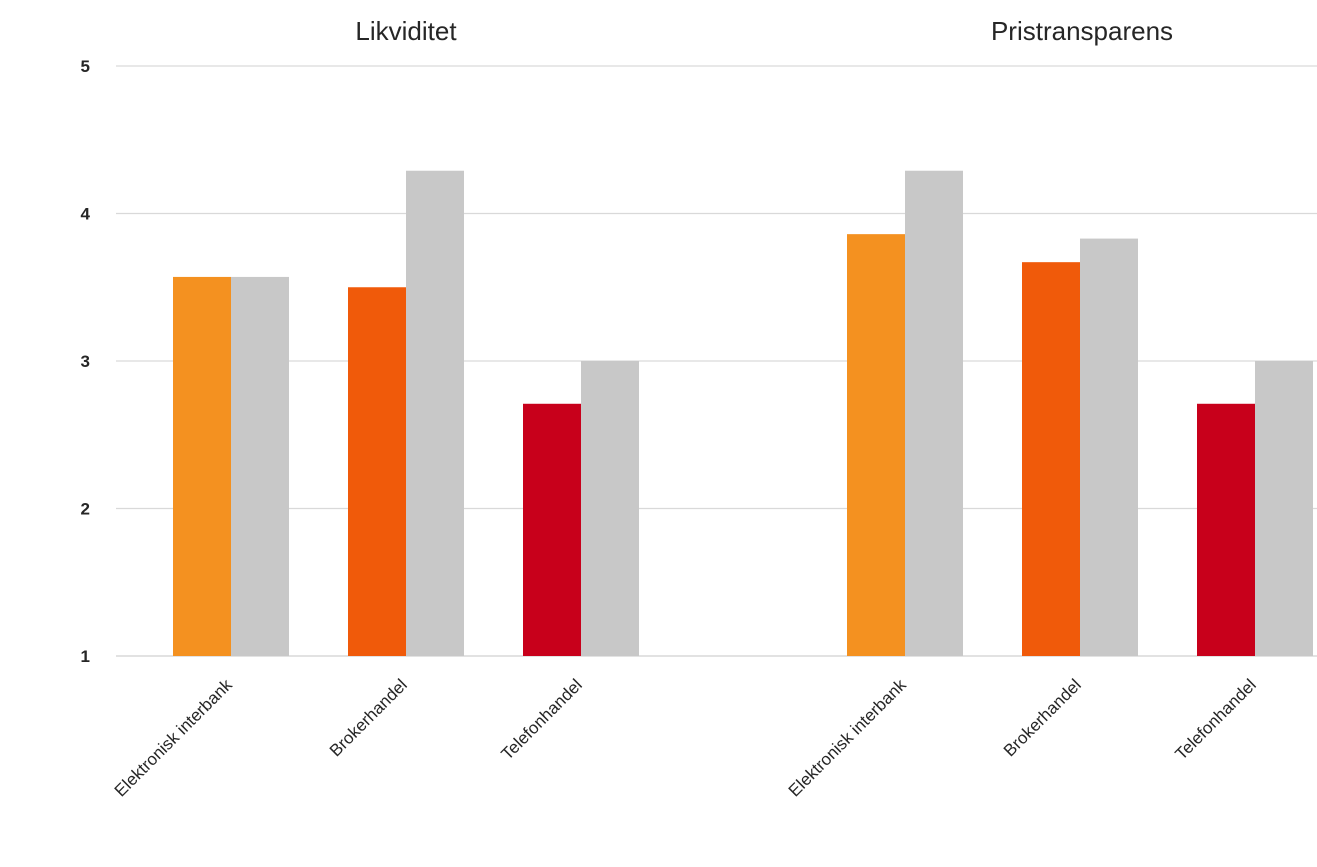 The image size is (1317, 867). I want to click on panel-title: Pristransparens, so click(1082, 31).